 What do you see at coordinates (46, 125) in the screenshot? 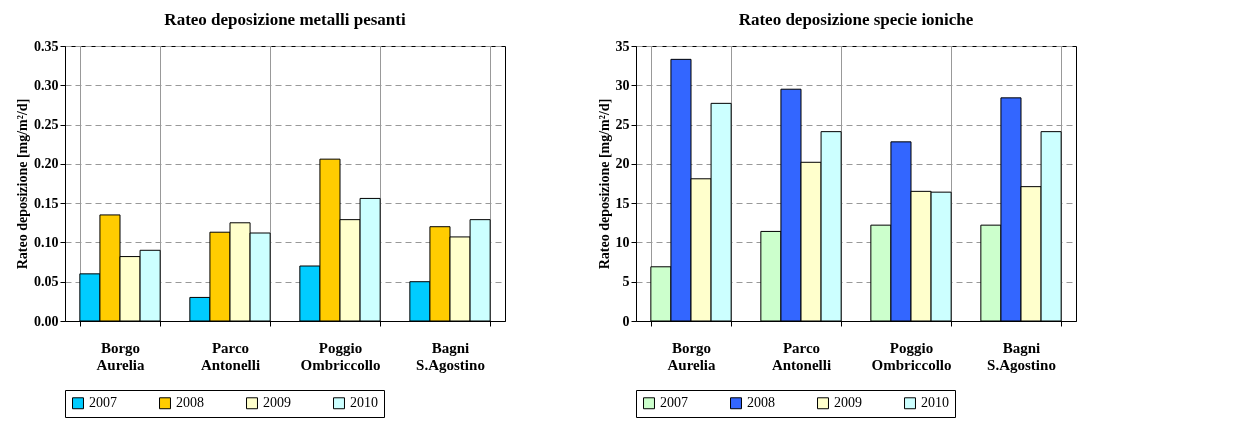
I see `y-tick-label: 0.25` at bounding box center [46, 125].